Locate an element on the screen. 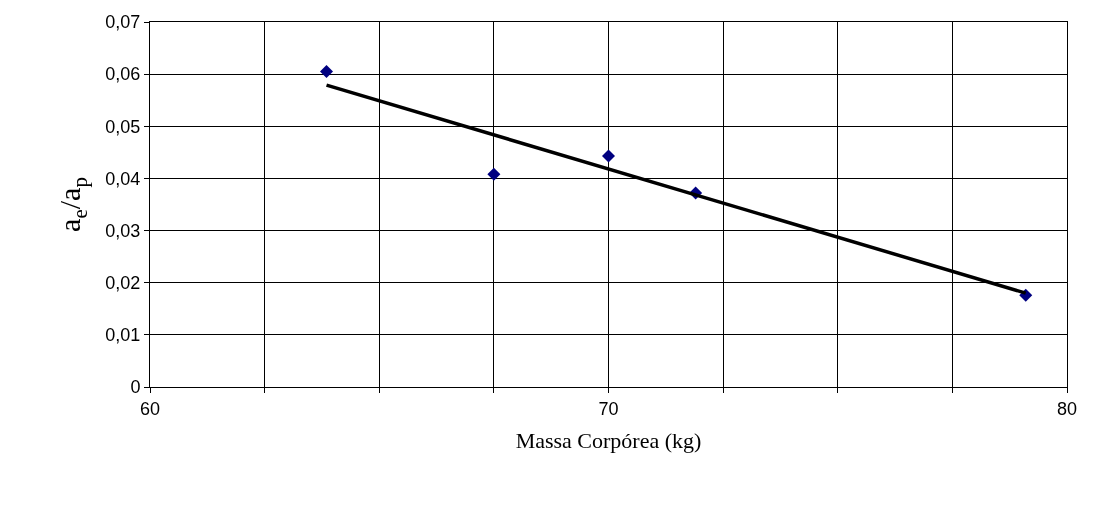 This screenshot has width=1094, height=511. y-tick-label: 0,03 is located at coordinates (123, 230).